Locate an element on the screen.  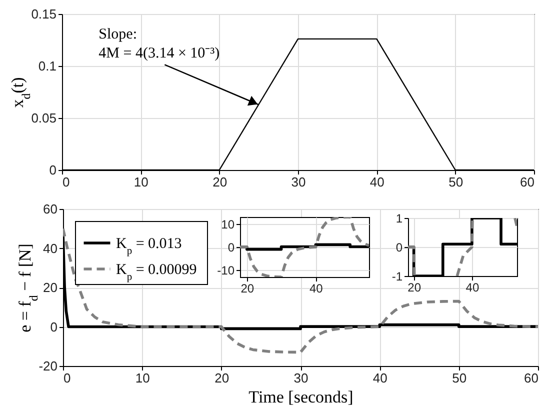
y-tick-label: 10 is located at coordinates (228, 224).